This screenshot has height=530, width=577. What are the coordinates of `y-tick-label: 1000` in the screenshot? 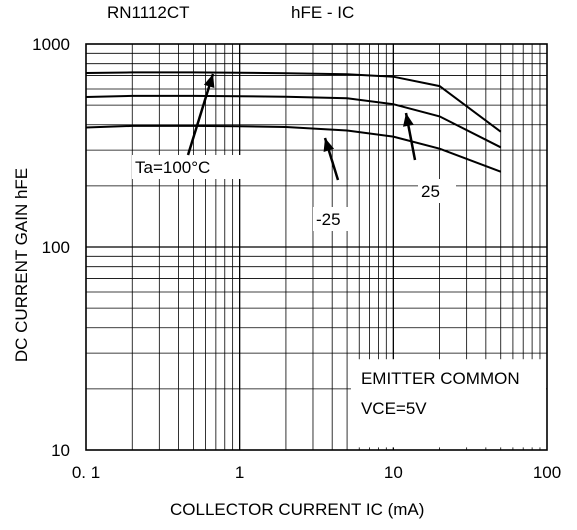 It's located at (51, 44).